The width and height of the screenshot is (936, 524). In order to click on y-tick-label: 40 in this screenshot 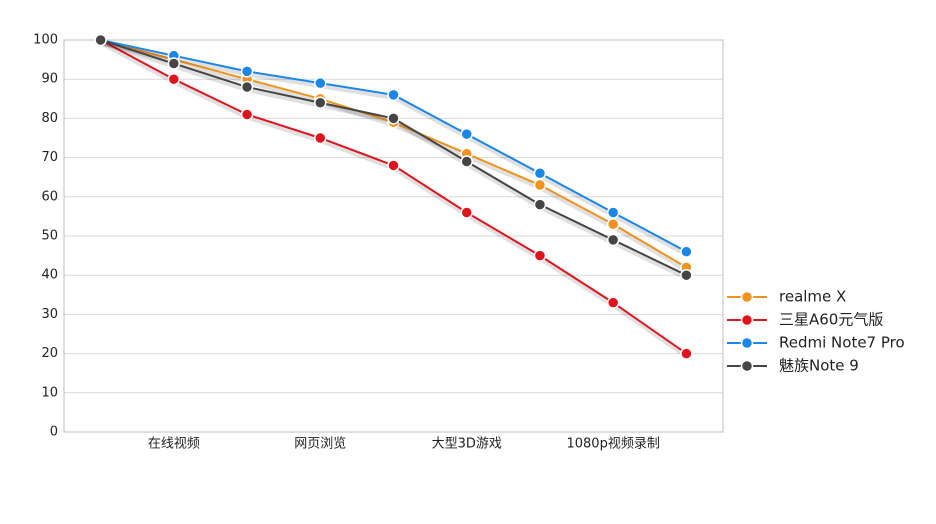, I will do `click(49, 275)`.